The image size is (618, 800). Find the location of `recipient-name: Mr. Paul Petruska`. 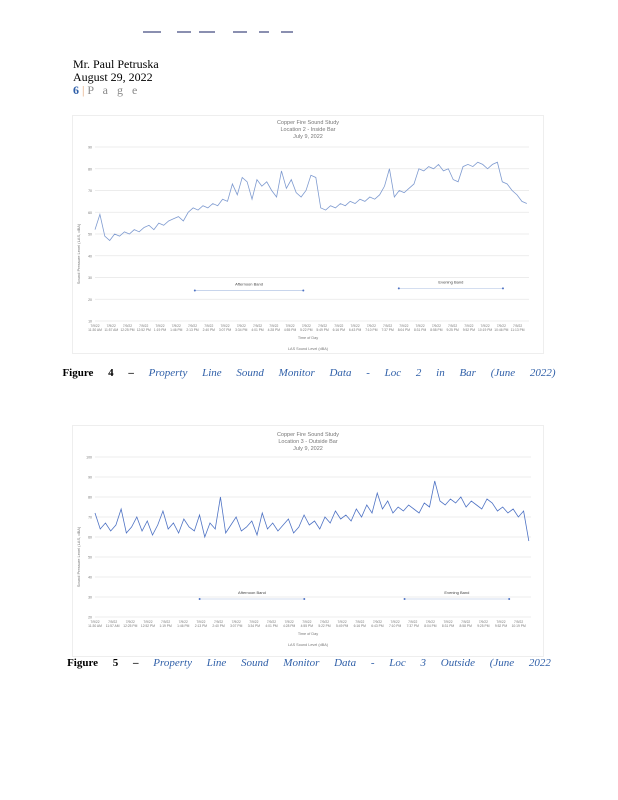

recipient-name: Mr. Paul Petruska is located at coordinates (116, 64).